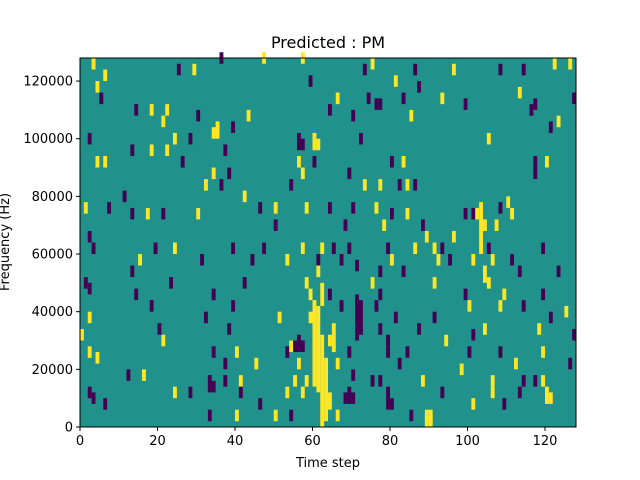 The width and height of the screenshot is (640, 480). What do you see at coordinates (80, 441) in the screenshot?
I see `x-tick-label: 0` at bounding box center [80, 441].